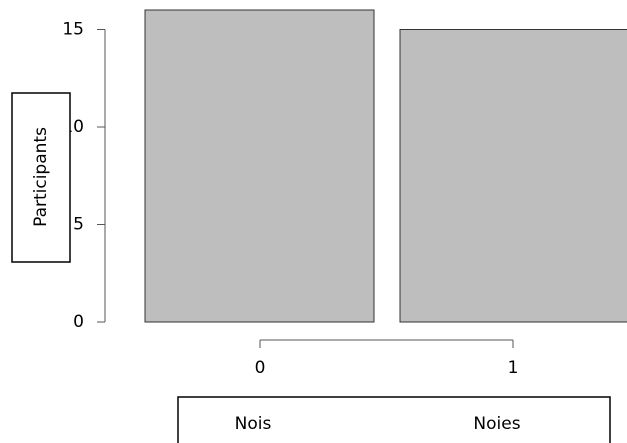 Image resolution: width=627 pixels, height=443 pixels. I want to click on x-tick-label: 1, so click(513, 368).